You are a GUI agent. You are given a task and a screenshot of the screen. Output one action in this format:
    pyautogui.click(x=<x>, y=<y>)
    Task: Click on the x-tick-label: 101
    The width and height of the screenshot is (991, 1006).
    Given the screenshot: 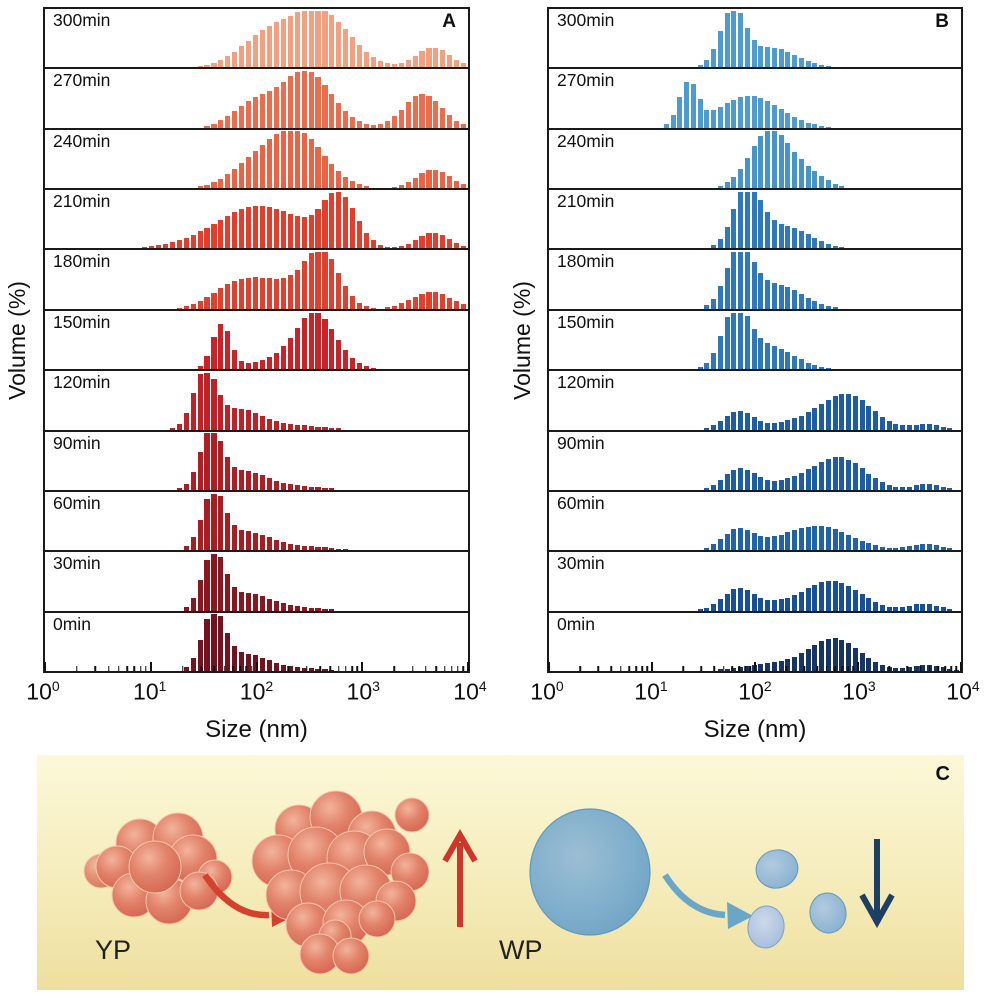 What is the action you would take?
    pyautogui.click(x=651, y=691)
    